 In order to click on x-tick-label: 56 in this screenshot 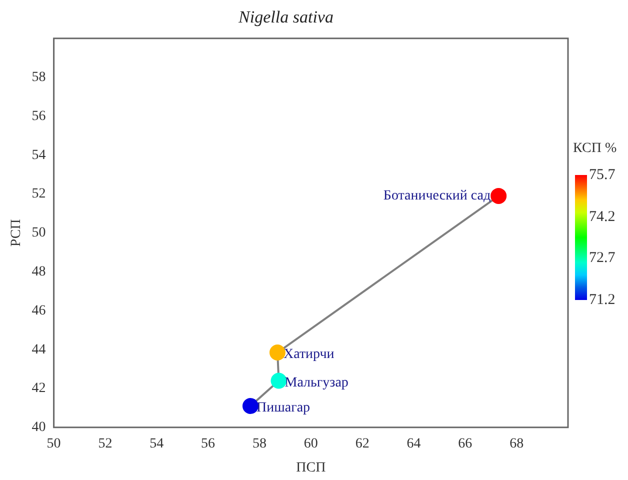, I will do `click(208, 444)`.